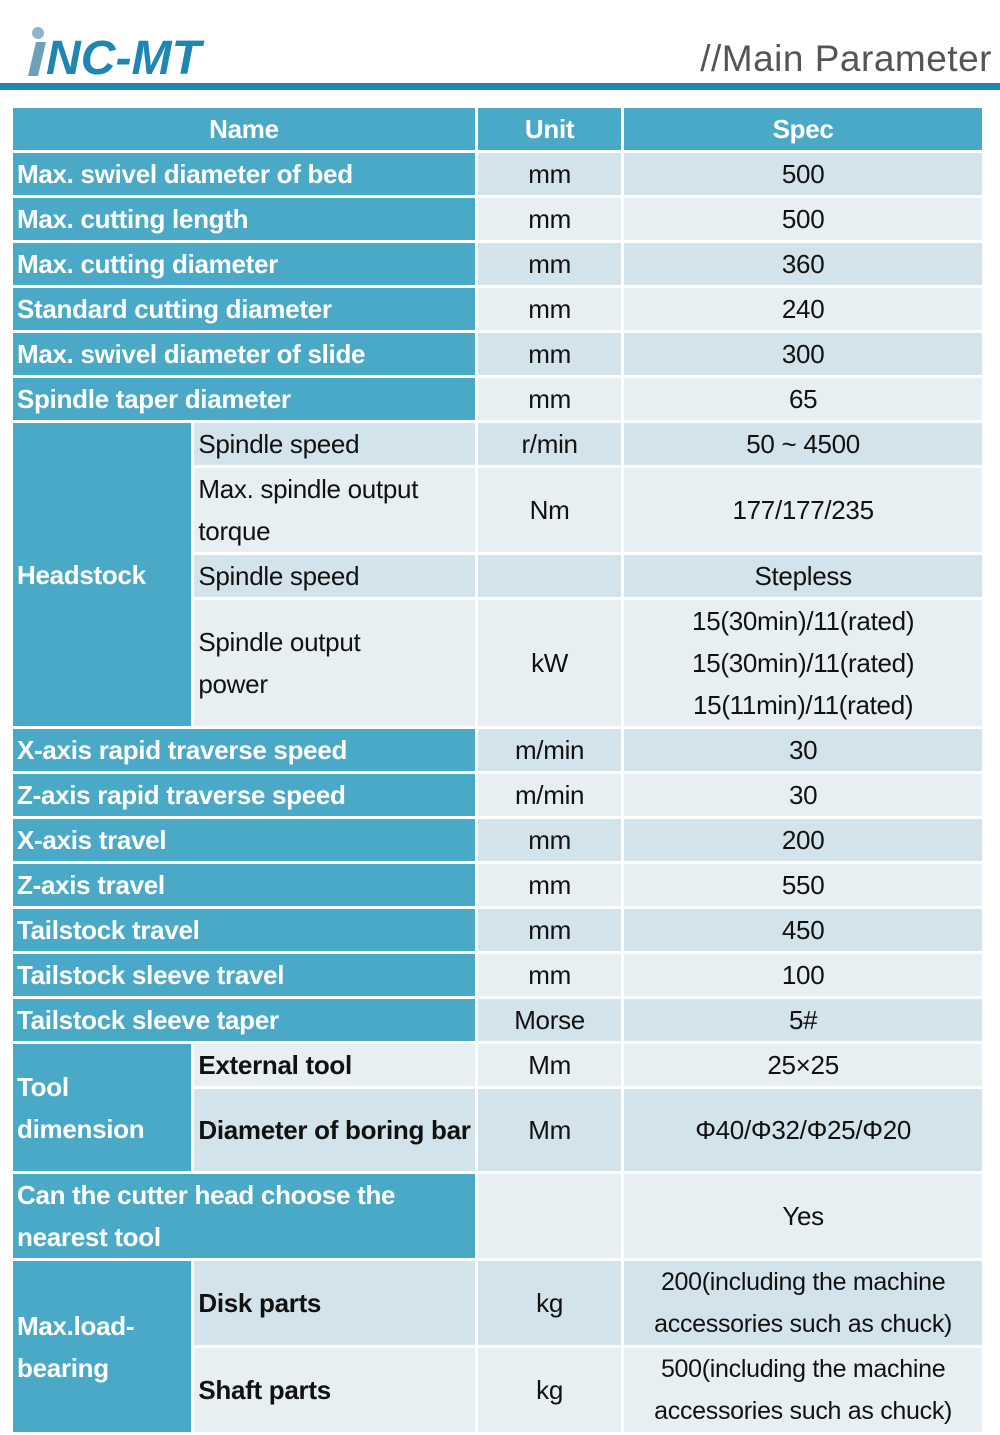 The image size is (1000, 1435). I want to click on table-row: Tool dimension External tool Mm 25×25, so click(497, 1107).